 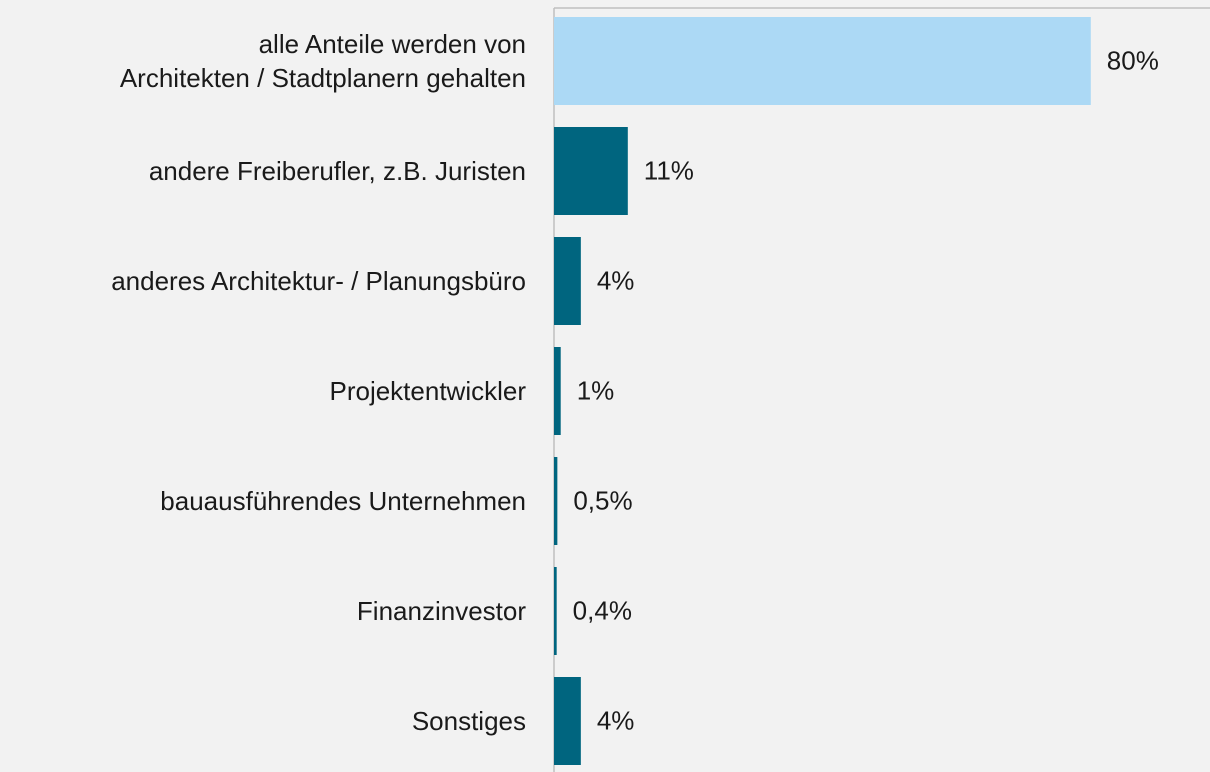 I want to click on category-label: anderes Architektur- / Planungsbüro, so click(x=318, y=281).